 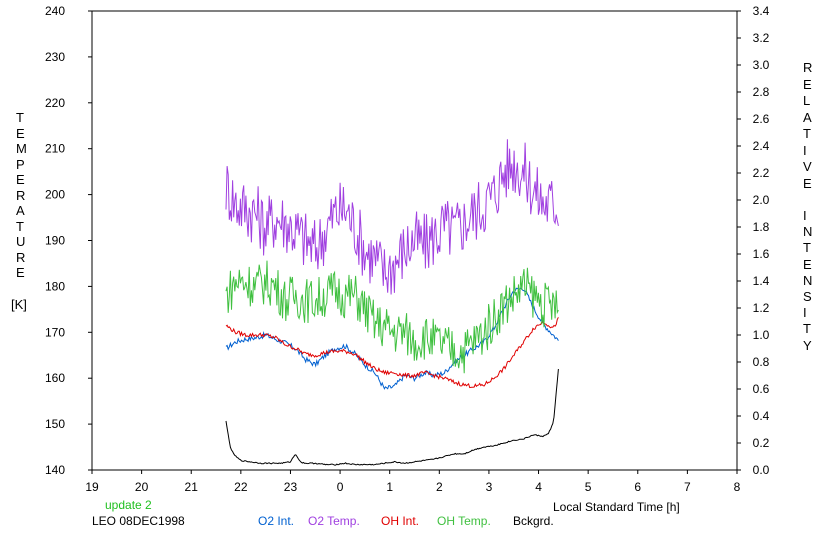 I want to click on station-label: LEO 08DEC1998, so click(x=138, y=521).